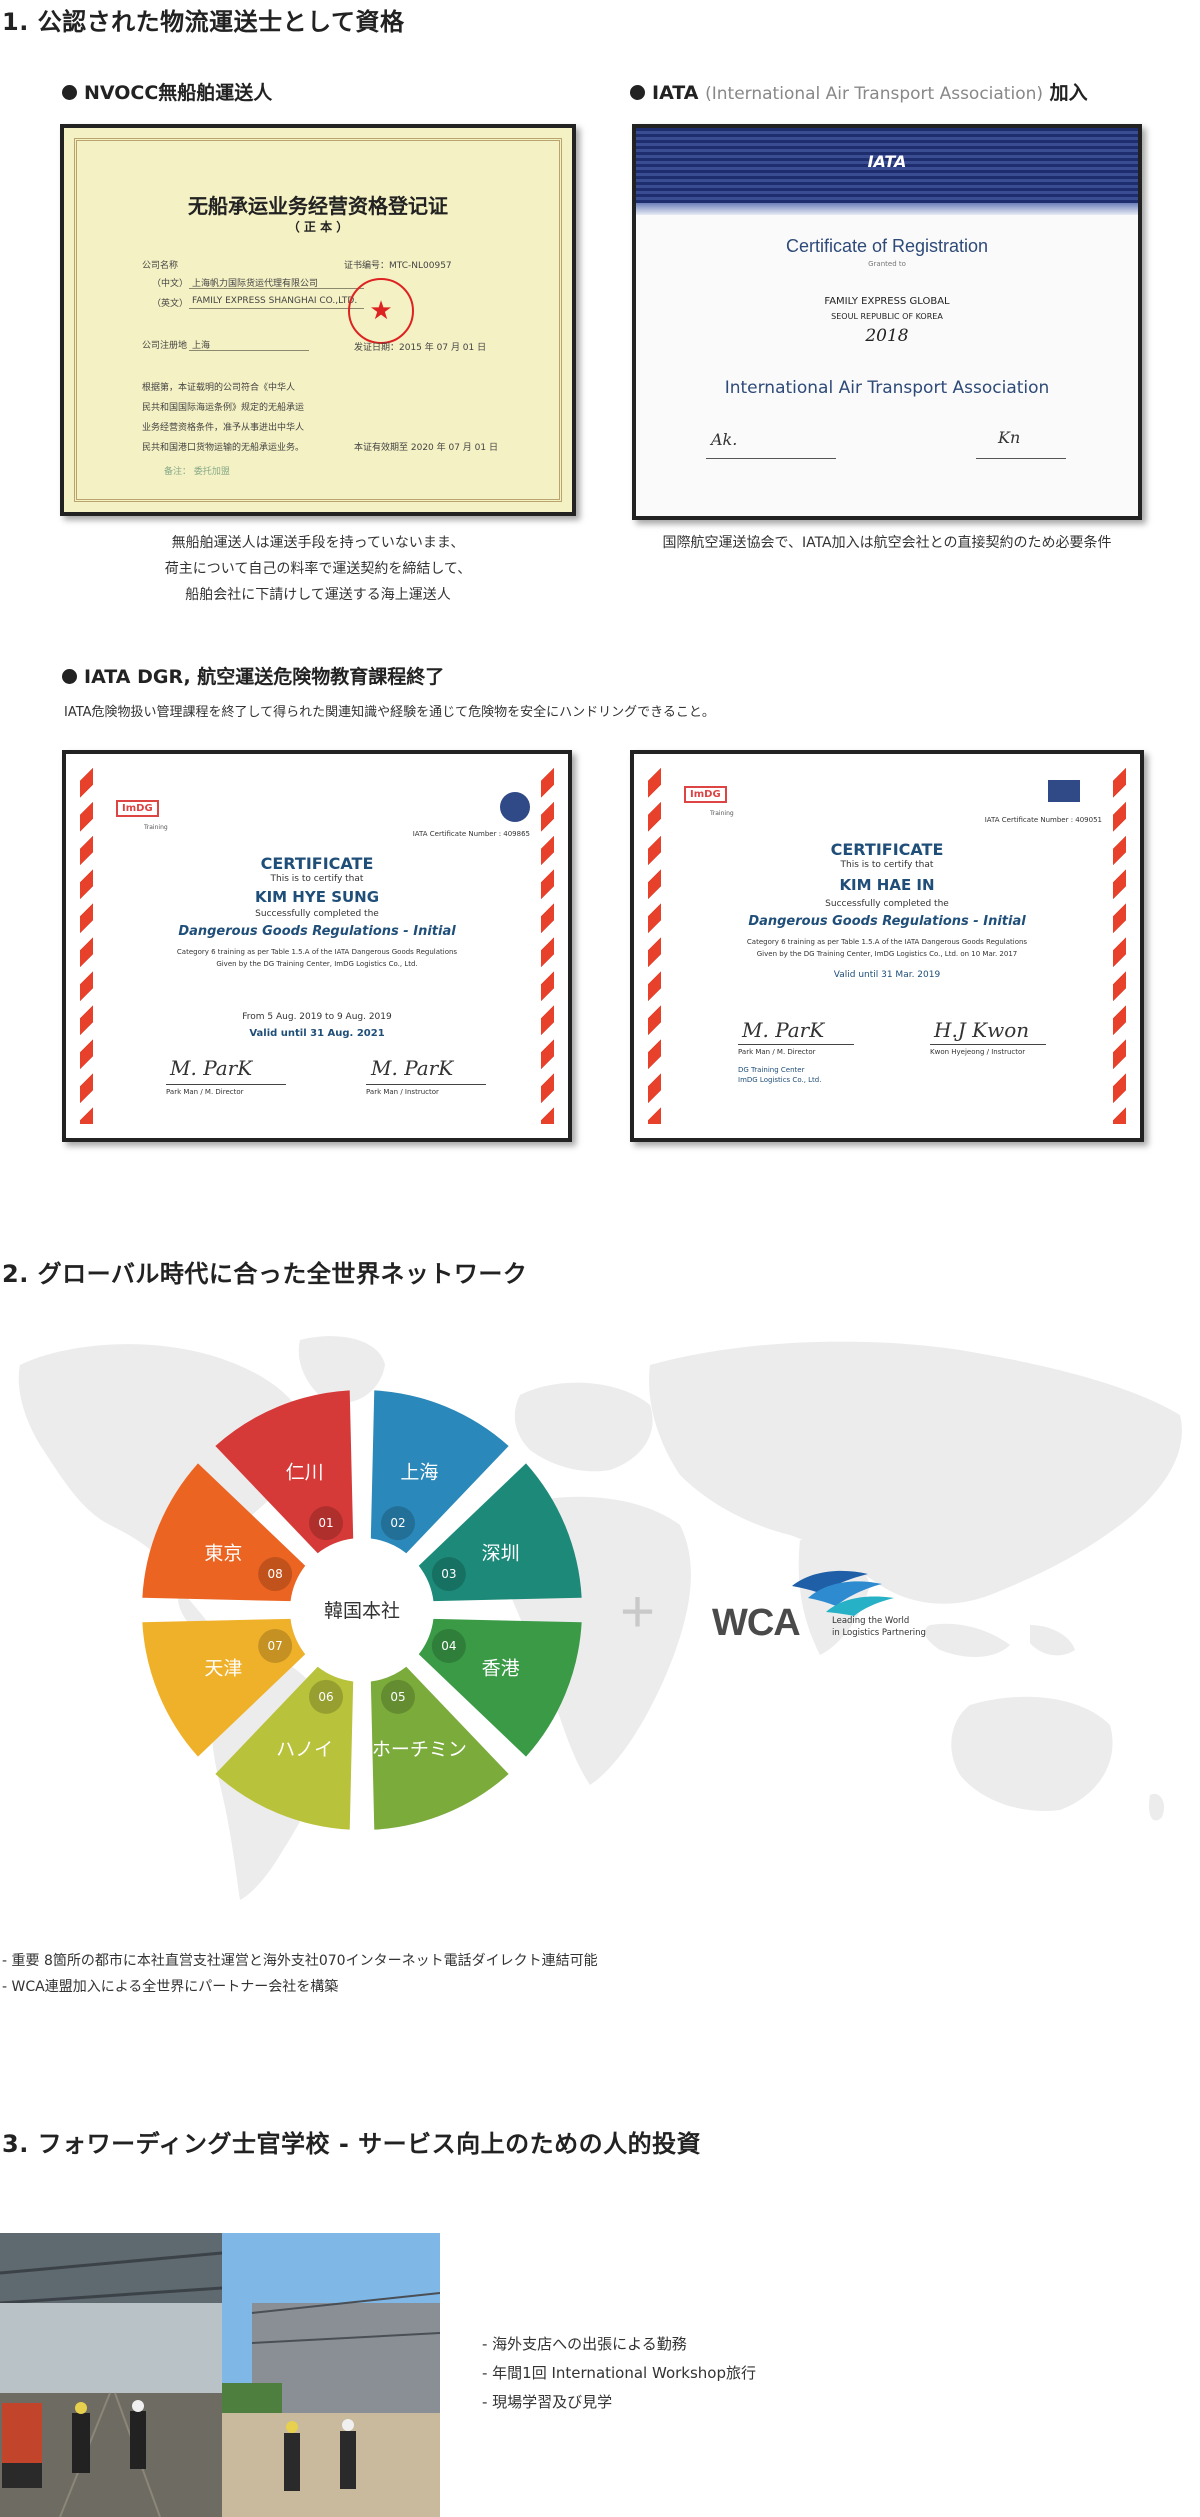 Image resolution: width=1200 pixels, height=2517 pixels. I want to click on dgr-heading-text: IATA DGR, 航空運送危険物教育課程終了, so click(264, 677).